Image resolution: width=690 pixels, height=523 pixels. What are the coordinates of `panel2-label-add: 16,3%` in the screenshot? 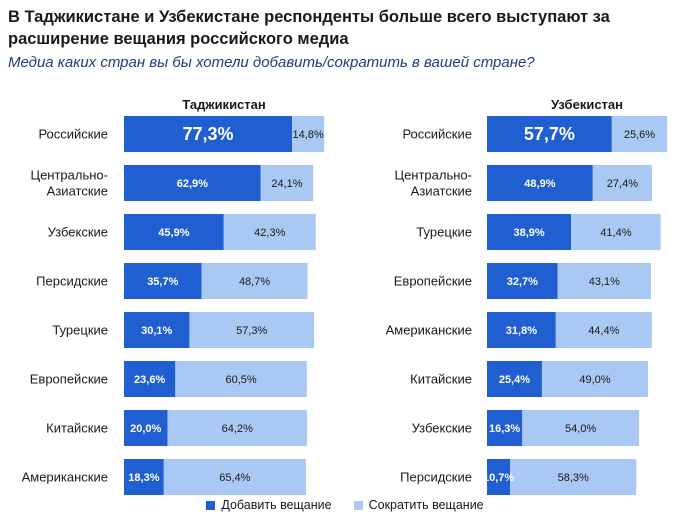 It's located at (504, 429).